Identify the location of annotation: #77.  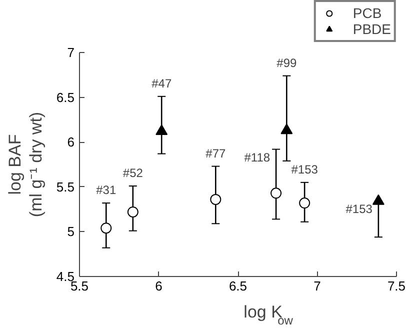
(216, 153).